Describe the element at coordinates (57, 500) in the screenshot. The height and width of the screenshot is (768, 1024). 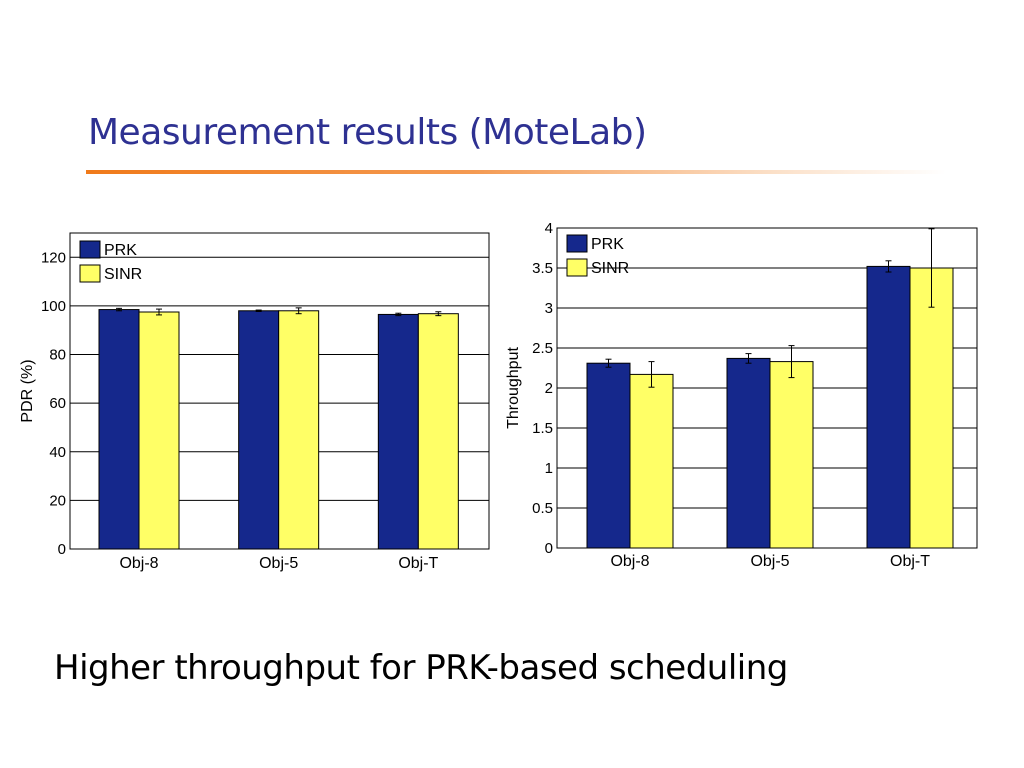
I see `y-tick-label: 20` at that location.